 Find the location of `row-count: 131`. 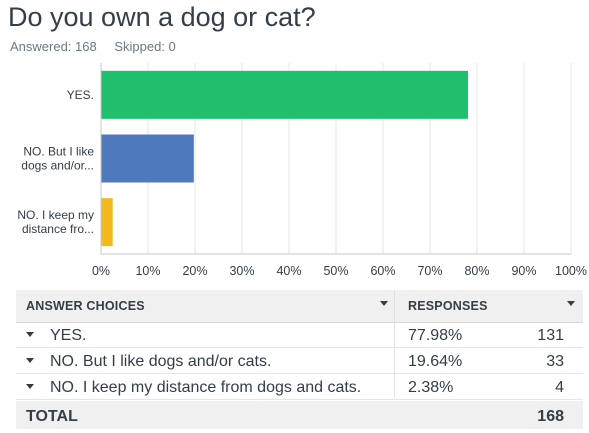

row-count: 131 is located at coordinates (550, 335).